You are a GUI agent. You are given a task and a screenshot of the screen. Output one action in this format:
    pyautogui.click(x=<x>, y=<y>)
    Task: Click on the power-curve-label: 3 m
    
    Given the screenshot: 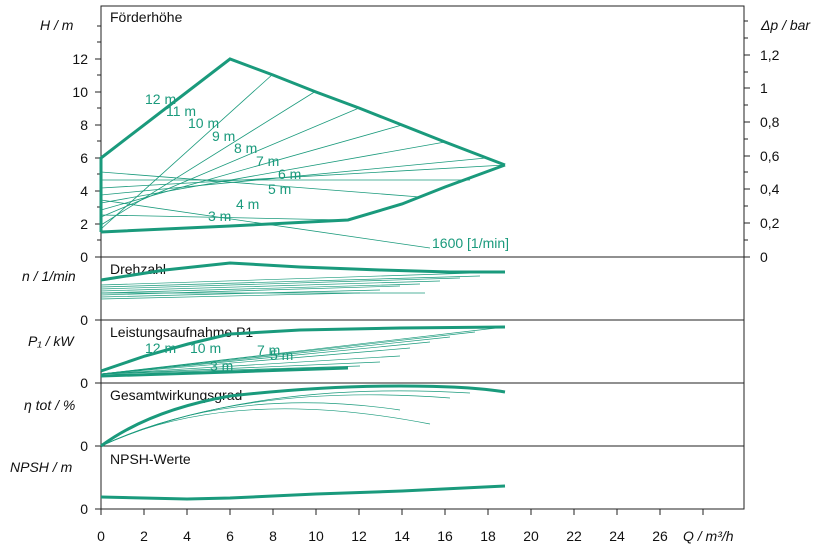 What is the action you would take?
    pyautogui.click(x=221, y=366)
    